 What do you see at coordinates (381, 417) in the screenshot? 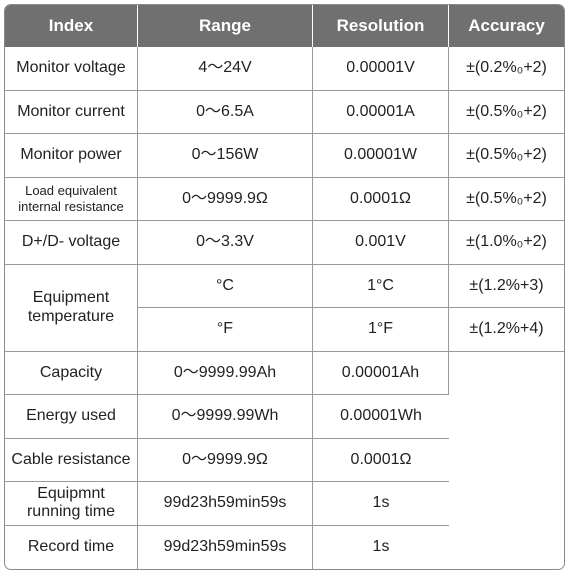
I see `resolution-cell: 0.00001Wh` at bounding box center [381, 417].